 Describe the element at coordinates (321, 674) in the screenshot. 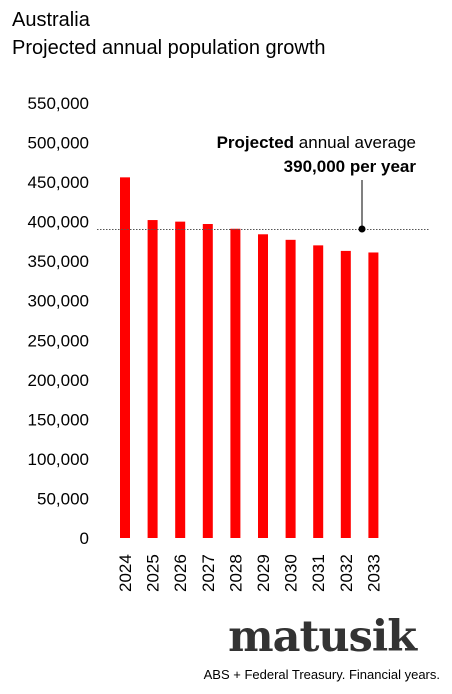

I see `source-note: ABS + Federal Treasury. Financial years.` at that location.